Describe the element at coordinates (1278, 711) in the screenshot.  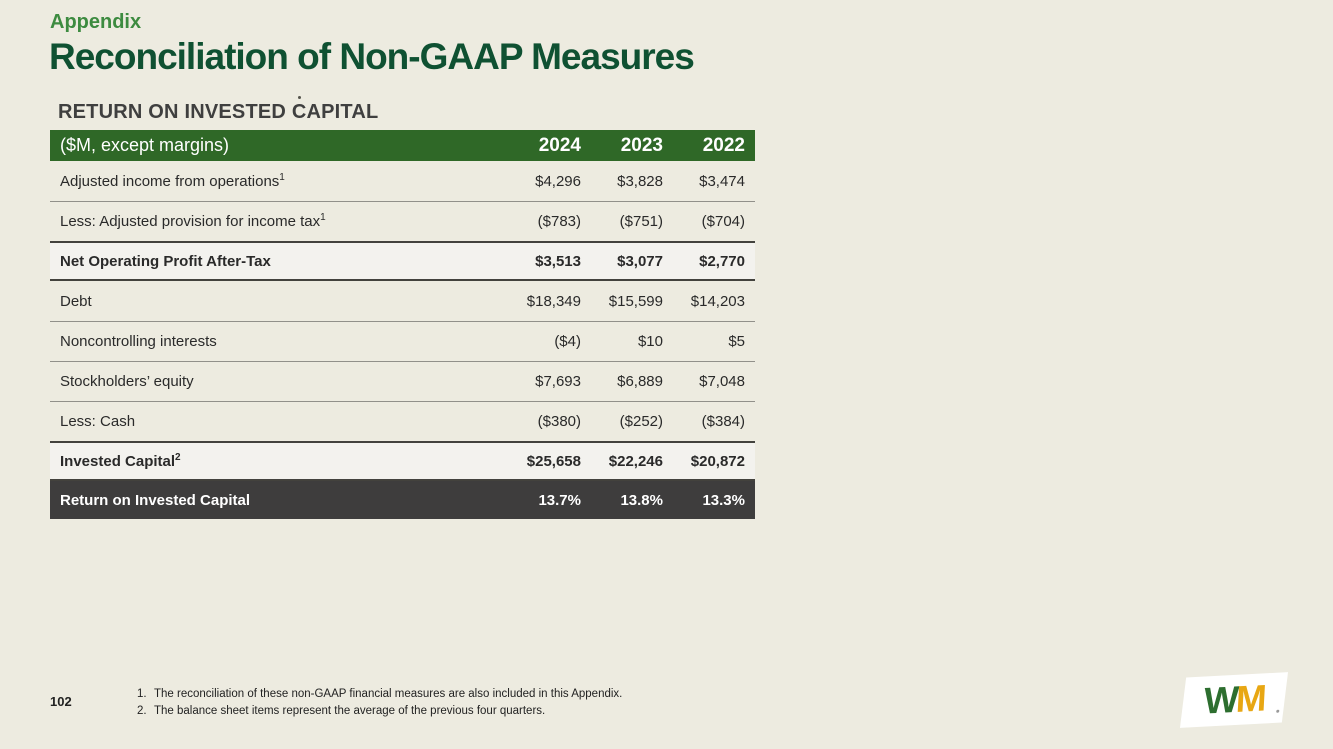
I see `trademark-dot` at that location.